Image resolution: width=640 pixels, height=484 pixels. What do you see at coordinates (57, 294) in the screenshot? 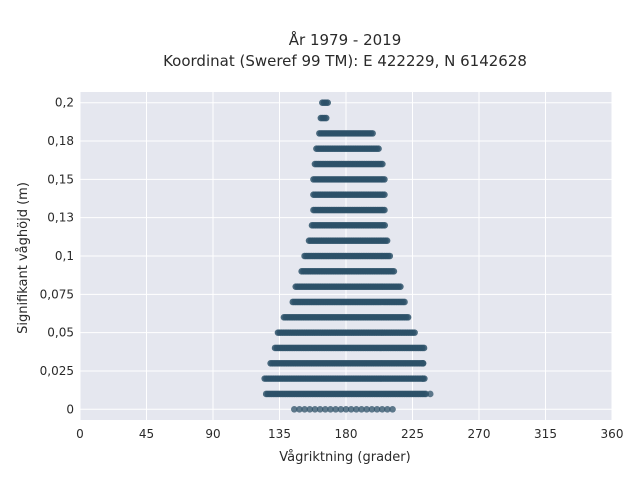
I see `y-tick-label: 0,075` at bounding box center [57, 294].